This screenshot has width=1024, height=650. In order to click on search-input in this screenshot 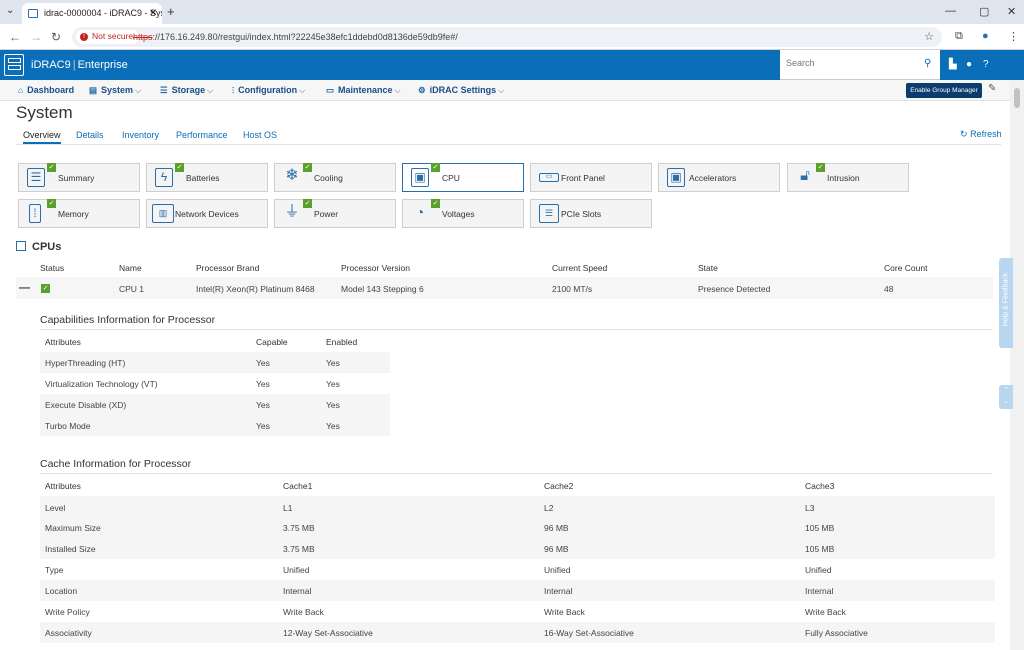, I will do `click(851, 63)`.